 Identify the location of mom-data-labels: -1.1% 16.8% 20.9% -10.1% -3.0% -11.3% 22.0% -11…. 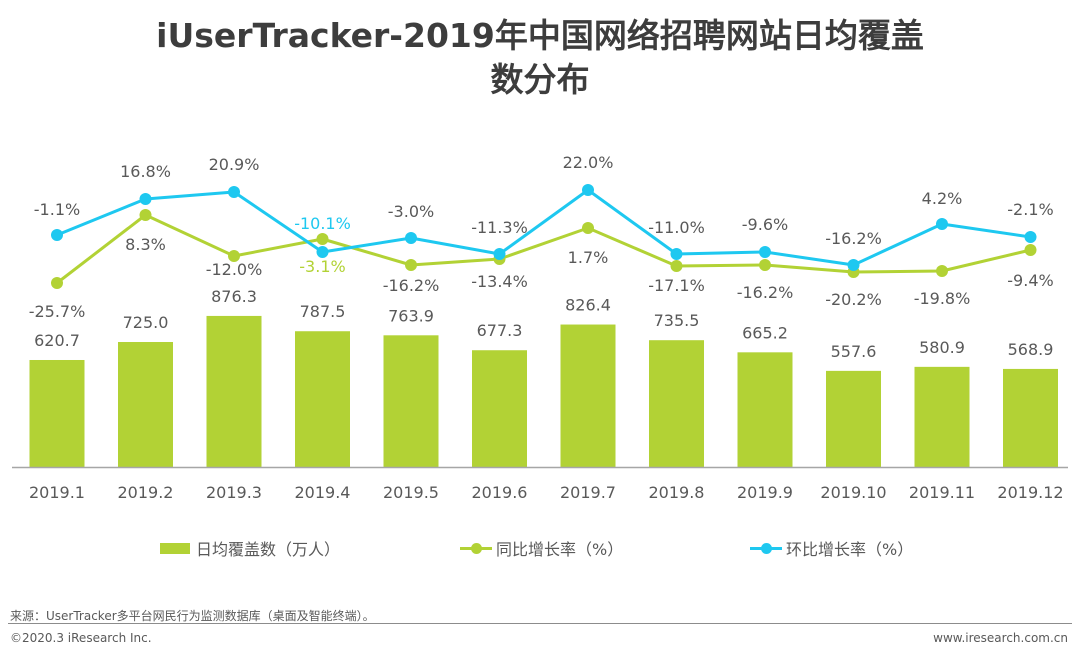
(544, 200).